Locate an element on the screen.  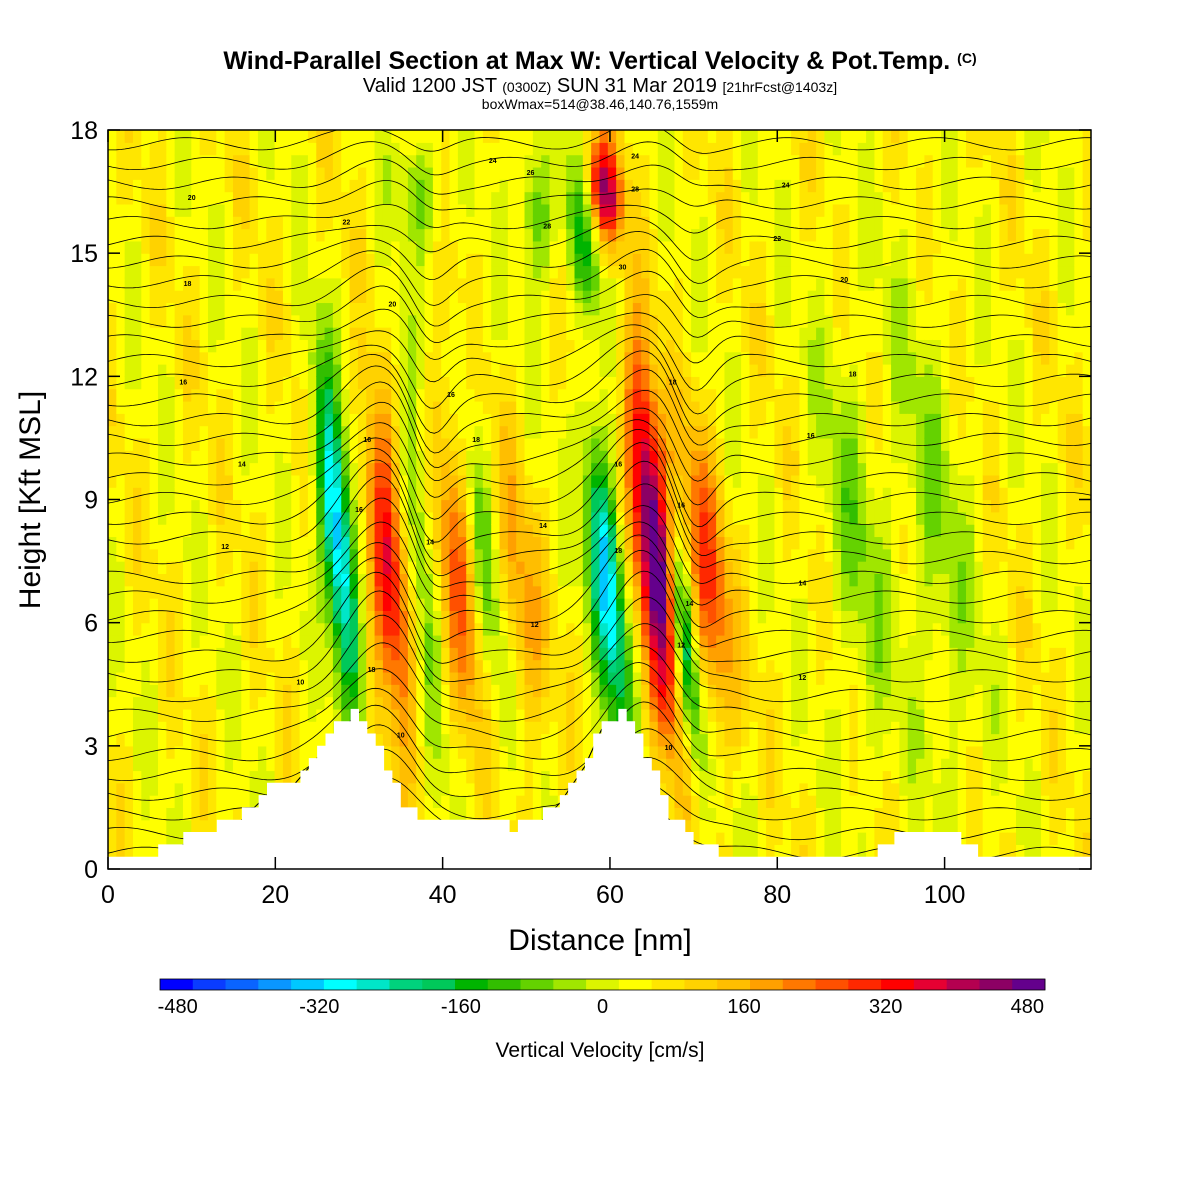
subtitle-forecast: [21hrFcst@1403z] is located at coordinates (780, 87).